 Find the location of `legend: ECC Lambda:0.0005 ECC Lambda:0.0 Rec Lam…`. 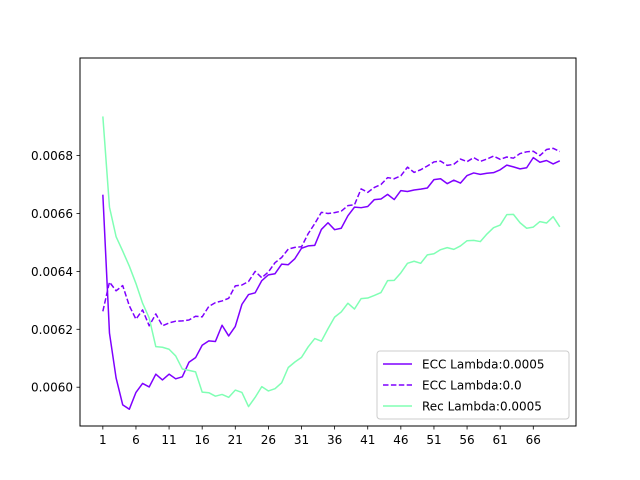

legend: ECC Lambda:0.0005 ECC Lambda:0.0 Rec Lam… is located at coordinates (473, 385).